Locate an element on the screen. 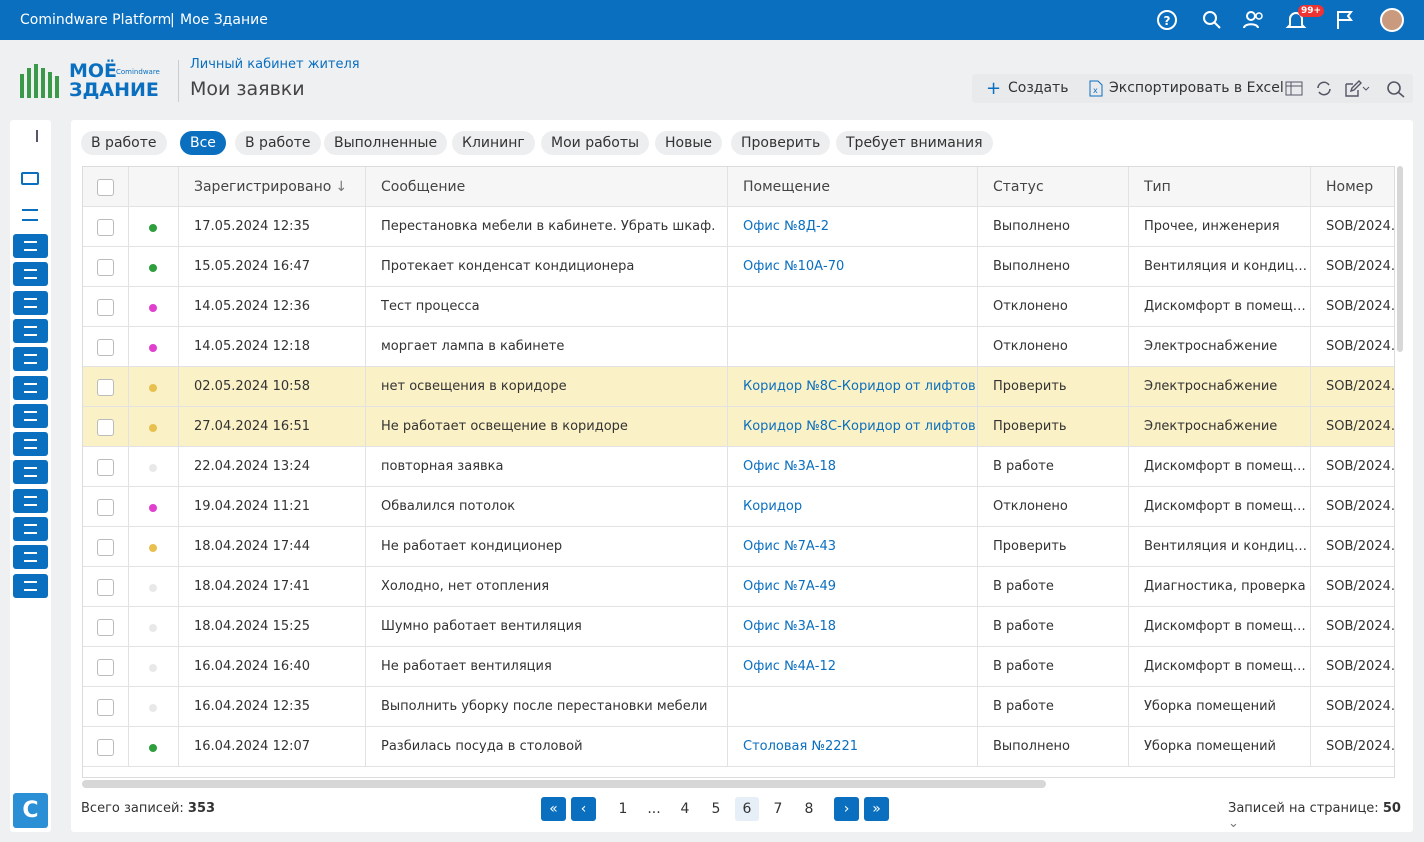 The width and height of the screenshot is (1424, 842). refresh-icon is located at coordinates (1324, 88).